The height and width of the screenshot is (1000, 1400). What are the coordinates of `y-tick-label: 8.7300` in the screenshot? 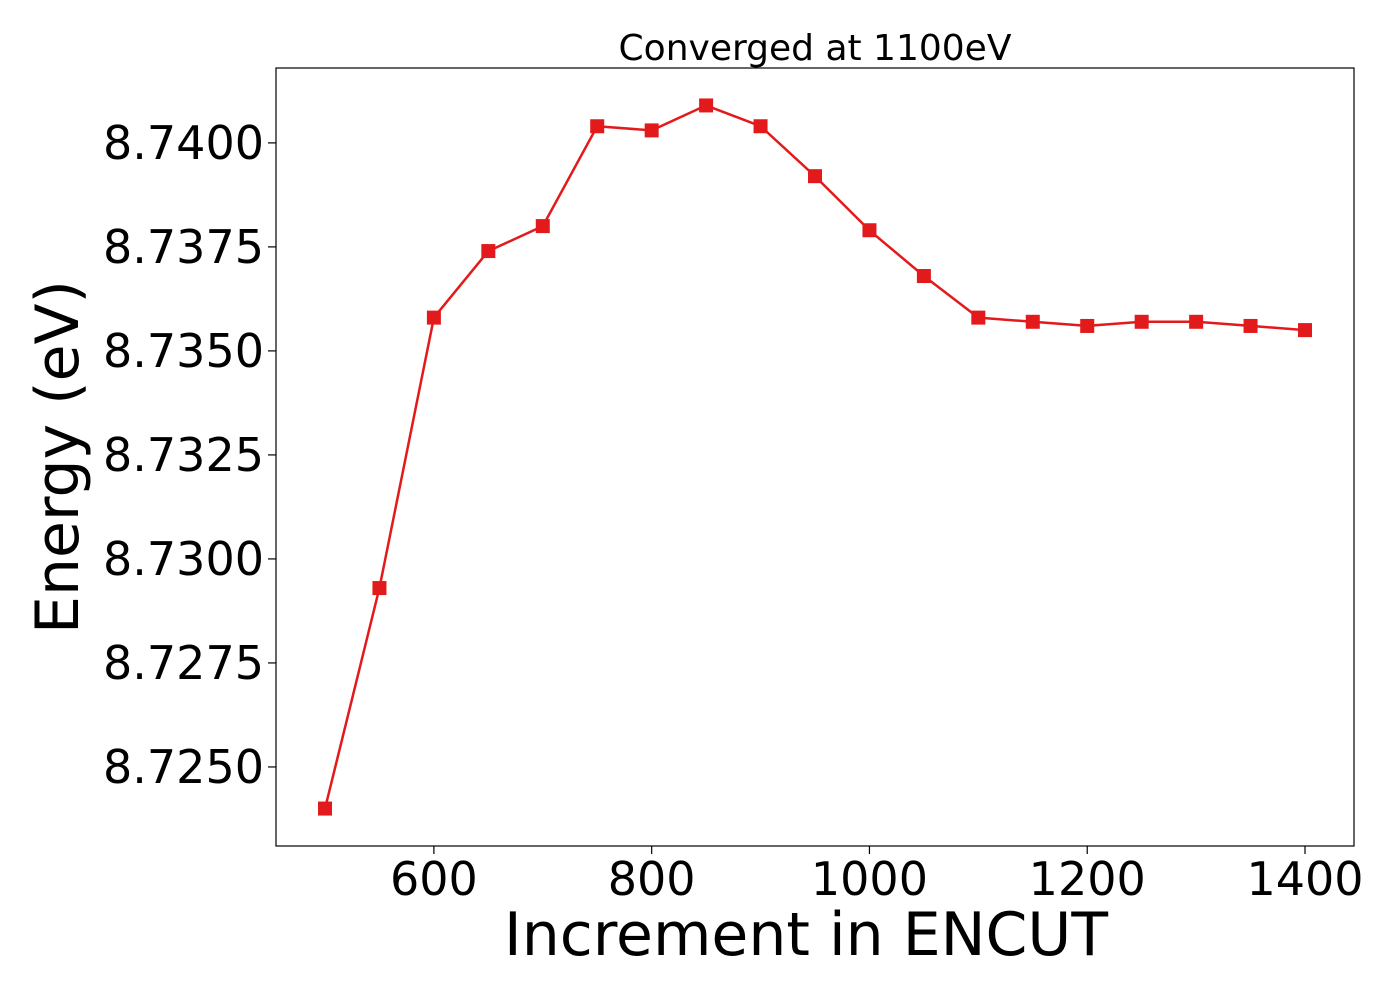 It's located at (183, 559).